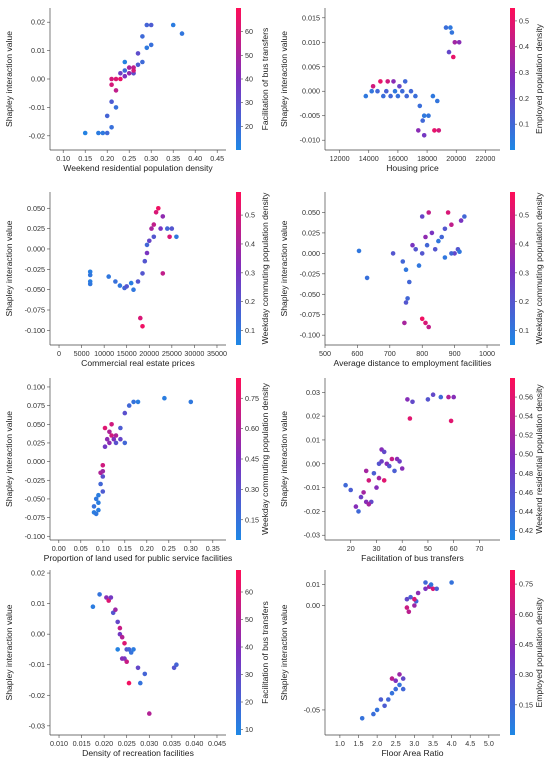  I want to click on x-tick-label: 0.25, so click(129, 158).